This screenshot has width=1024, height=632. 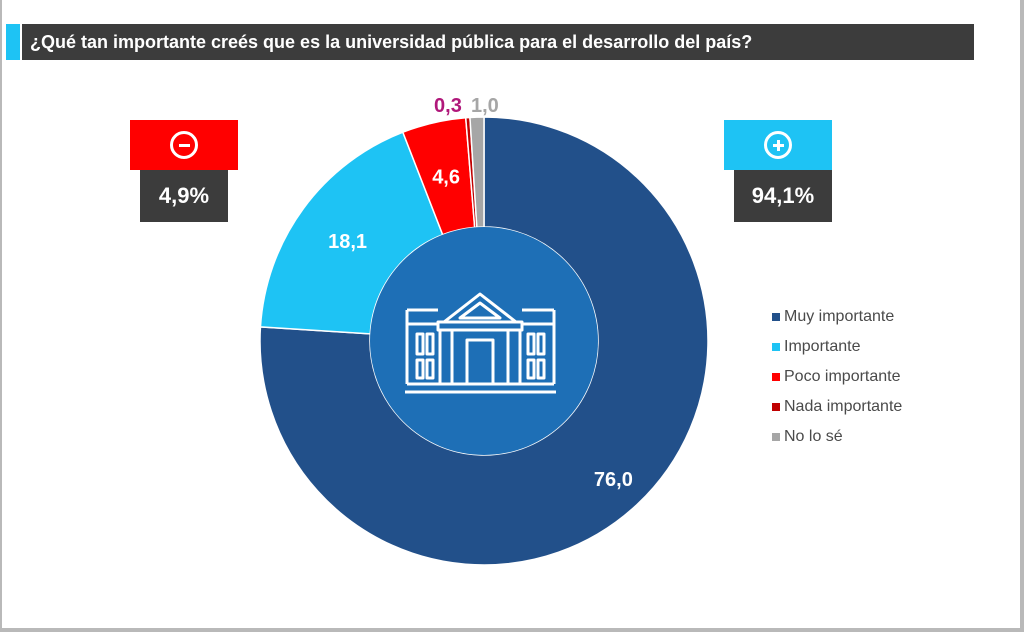 I want to click on frame-right-border, so click(x=1022, y=316).